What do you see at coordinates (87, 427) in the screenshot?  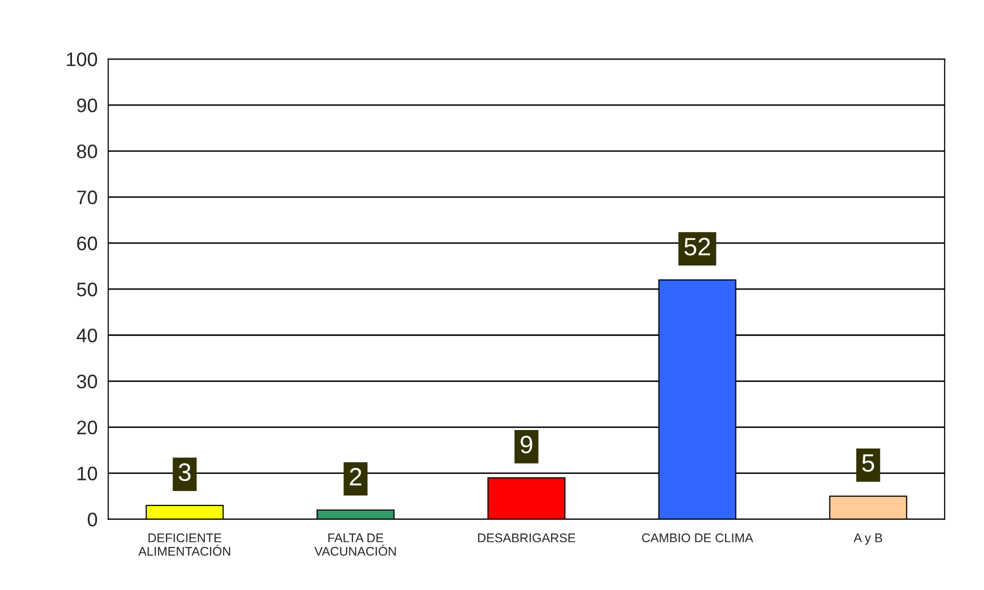 I see `y-tick-label: 20` at bounding box center [87, 427].